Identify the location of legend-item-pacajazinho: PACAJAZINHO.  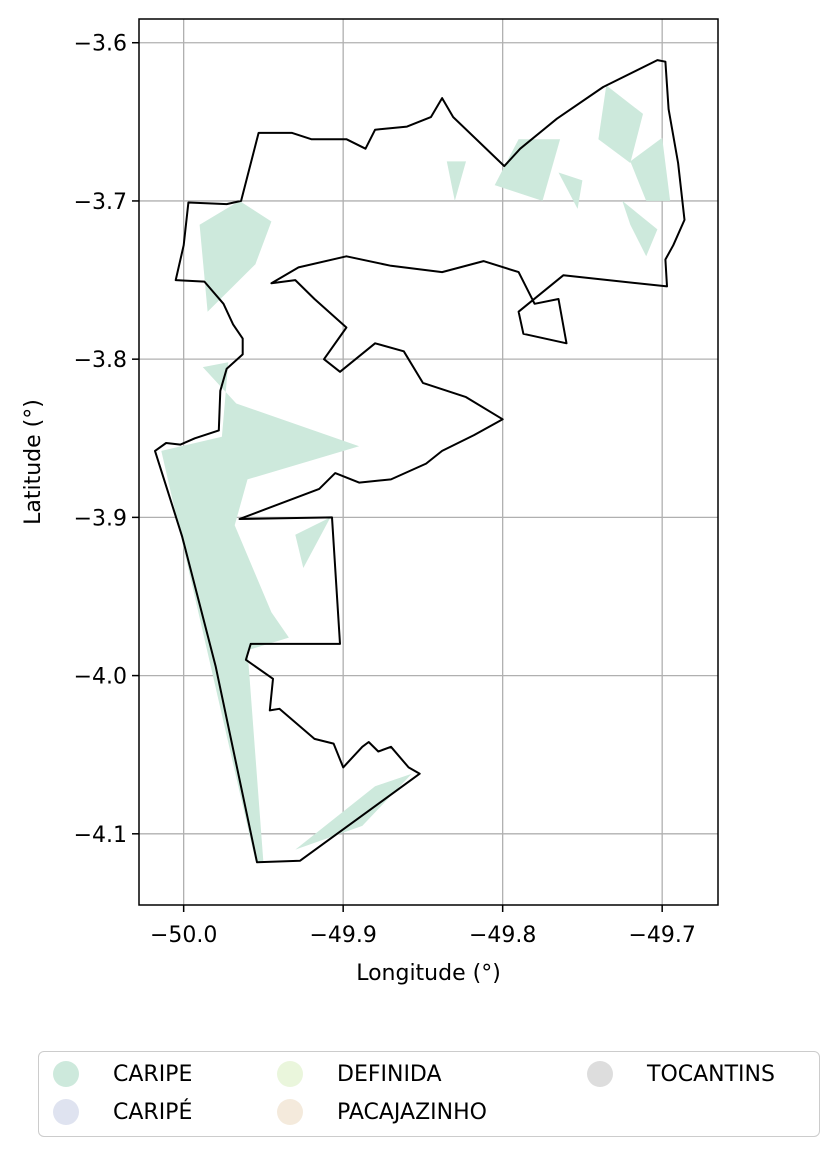
(382, 1112).